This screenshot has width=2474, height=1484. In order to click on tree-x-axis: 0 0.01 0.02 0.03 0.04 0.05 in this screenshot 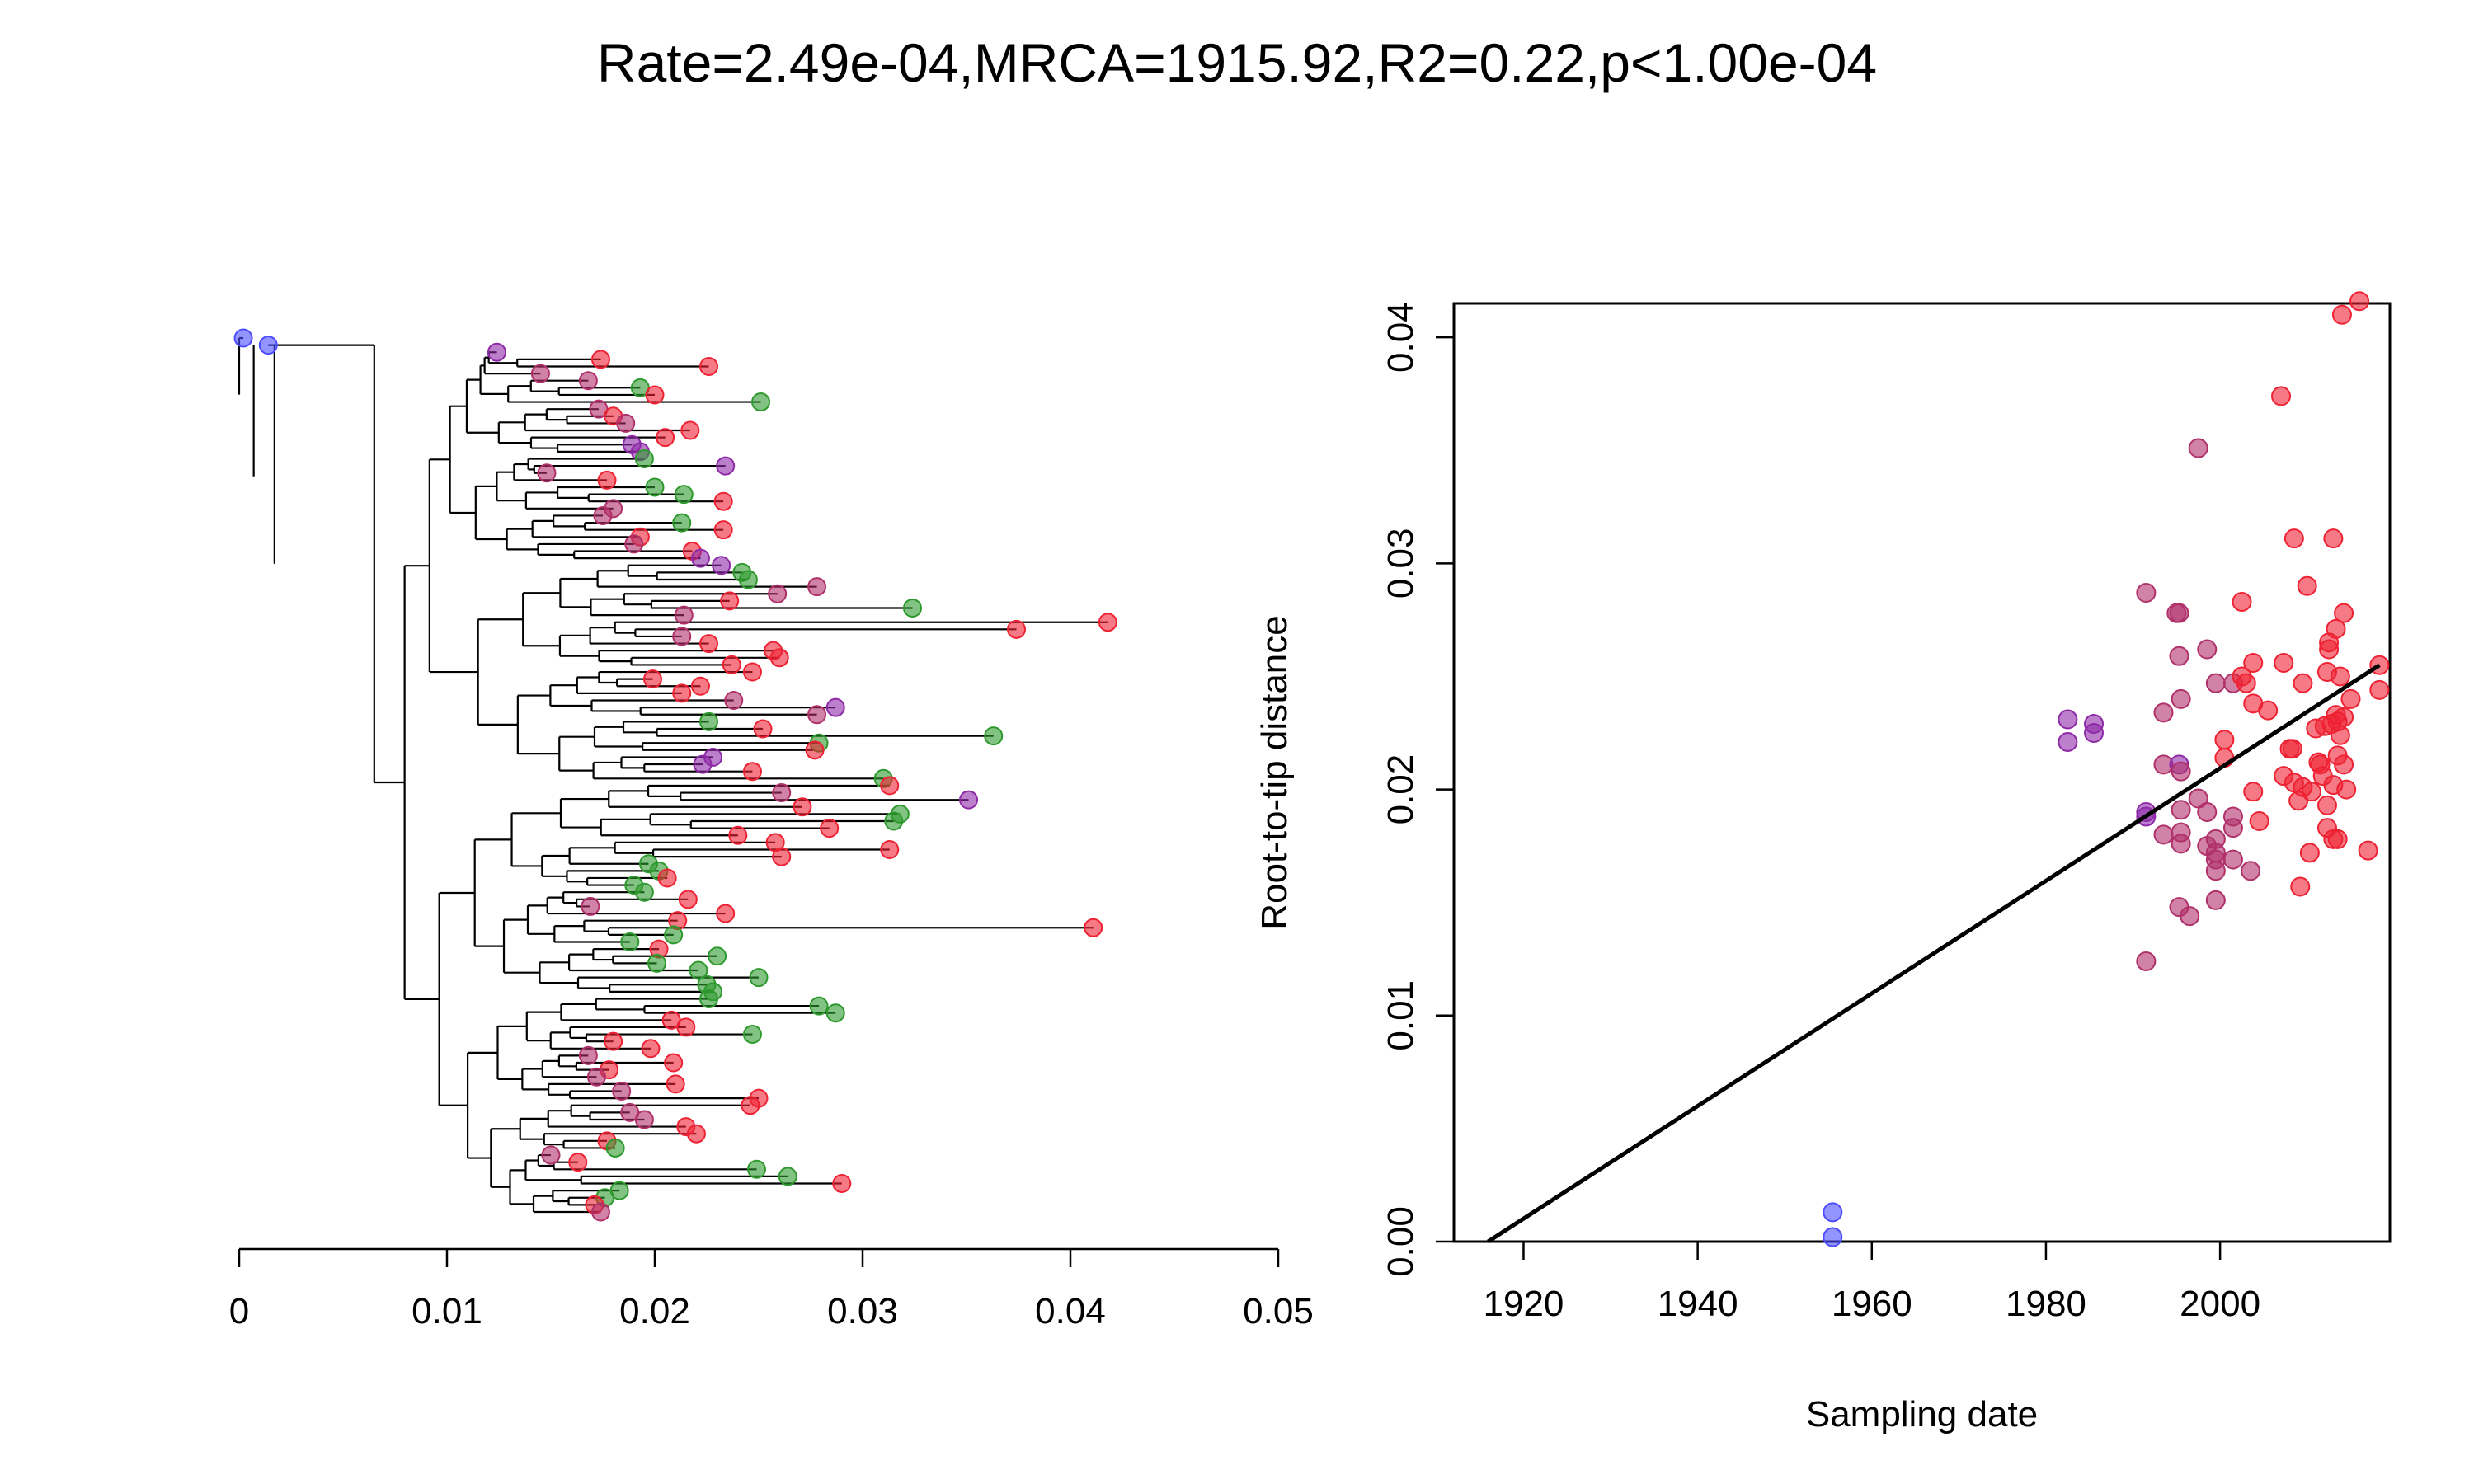, I will do `click(771, 1289)`.